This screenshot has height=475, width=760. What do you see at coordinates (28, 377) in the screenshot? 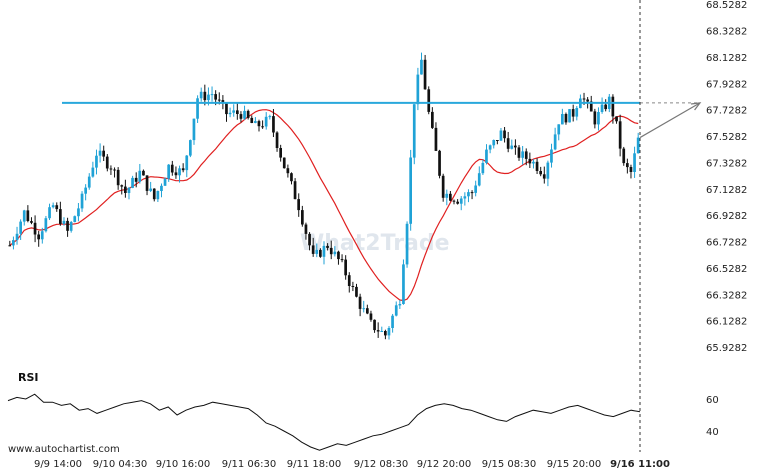
I see `rsi-label: RSI` at bounding box center [28, 377].